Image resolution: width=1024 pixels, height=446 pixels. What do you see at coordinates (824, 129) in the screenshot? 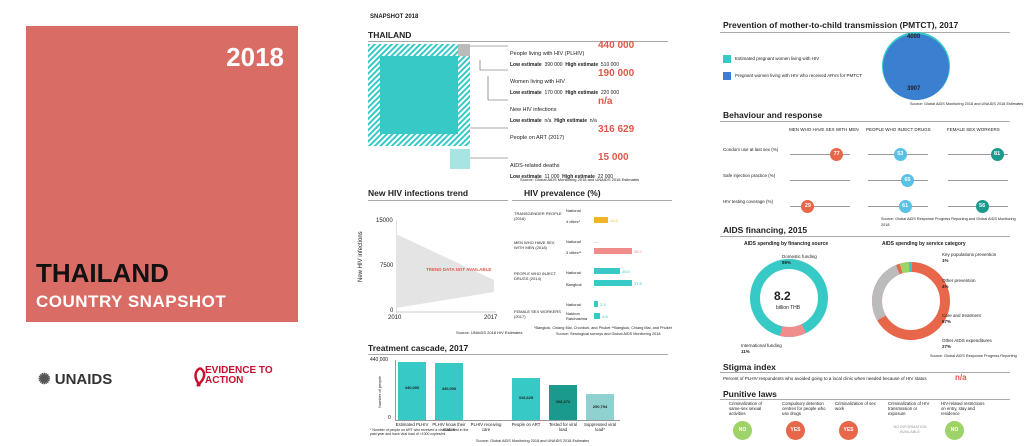
I see `behaviour-col: MEN WHO HAVE SEX WITH MEN` at bounding box center [824, 129].